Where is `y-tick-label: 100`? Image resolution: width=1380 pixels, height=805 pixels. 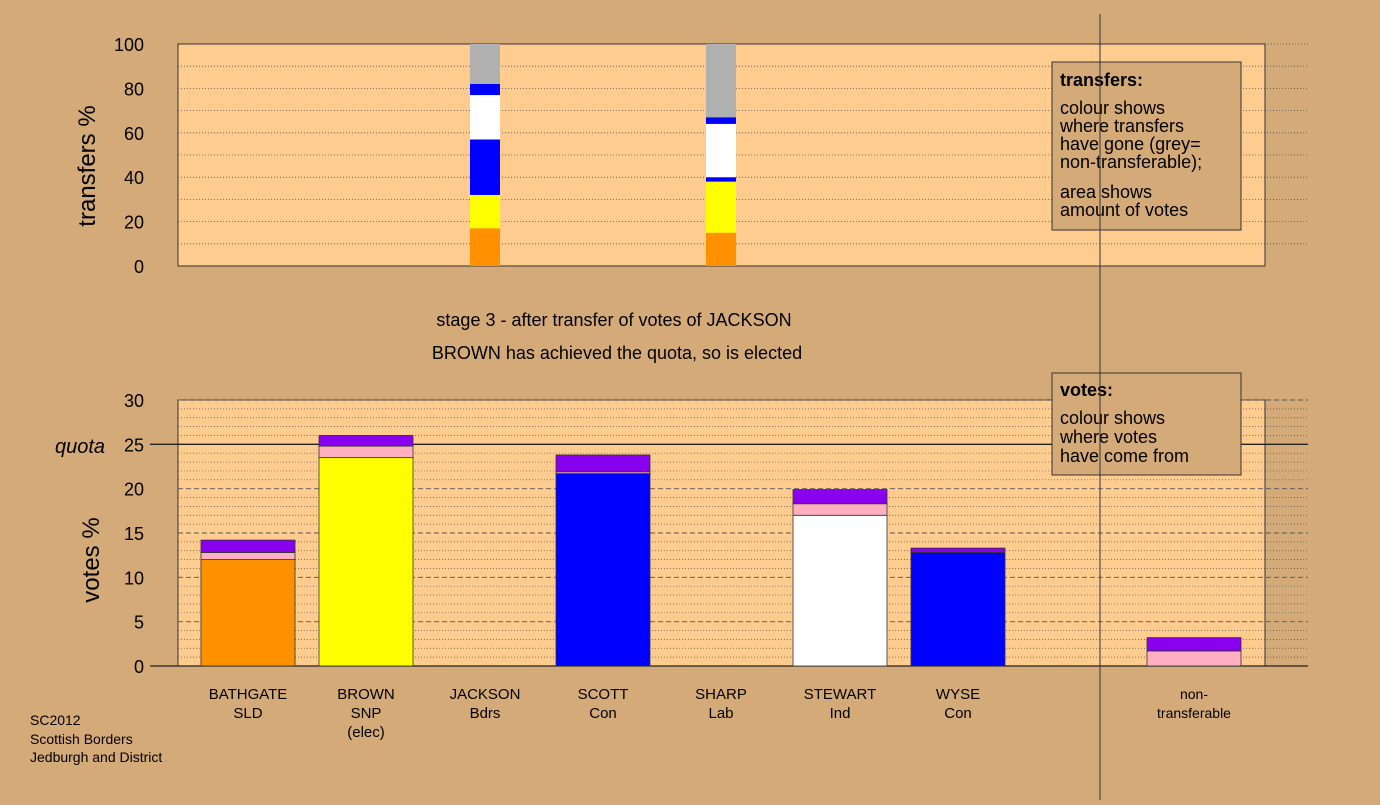
y-tick-label: 100 is located at coordinates (129, 45).